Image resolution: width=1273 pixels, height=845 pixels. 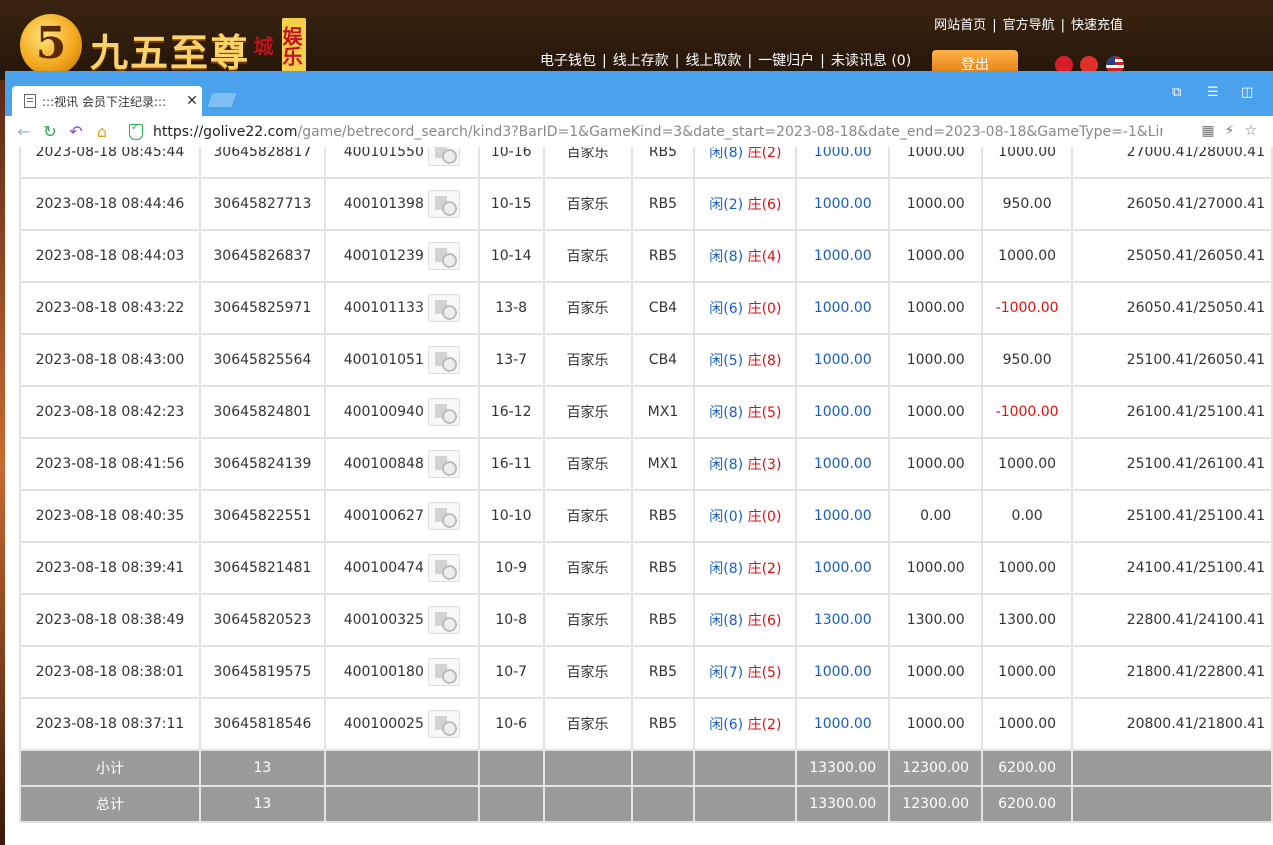 What do you see at coordinates (1177, 92) in the screenshot?
I see `tab-count-icon: ⧉` at bounding box center [1177, 92].